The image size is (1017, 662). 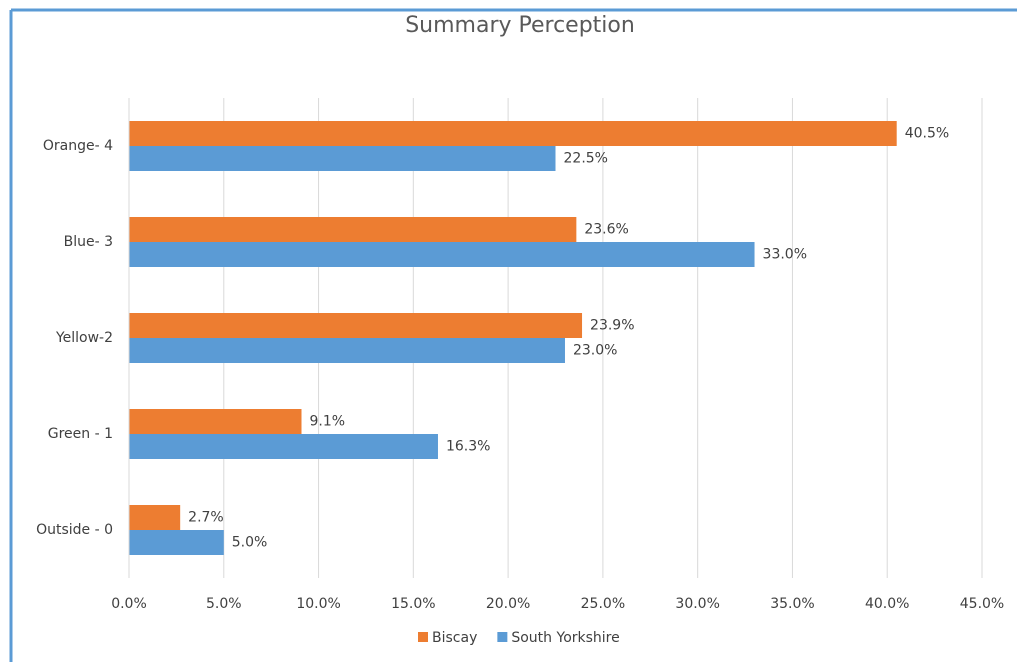 I want to click on data-label: 33.0%, so click(x=785, y=255).